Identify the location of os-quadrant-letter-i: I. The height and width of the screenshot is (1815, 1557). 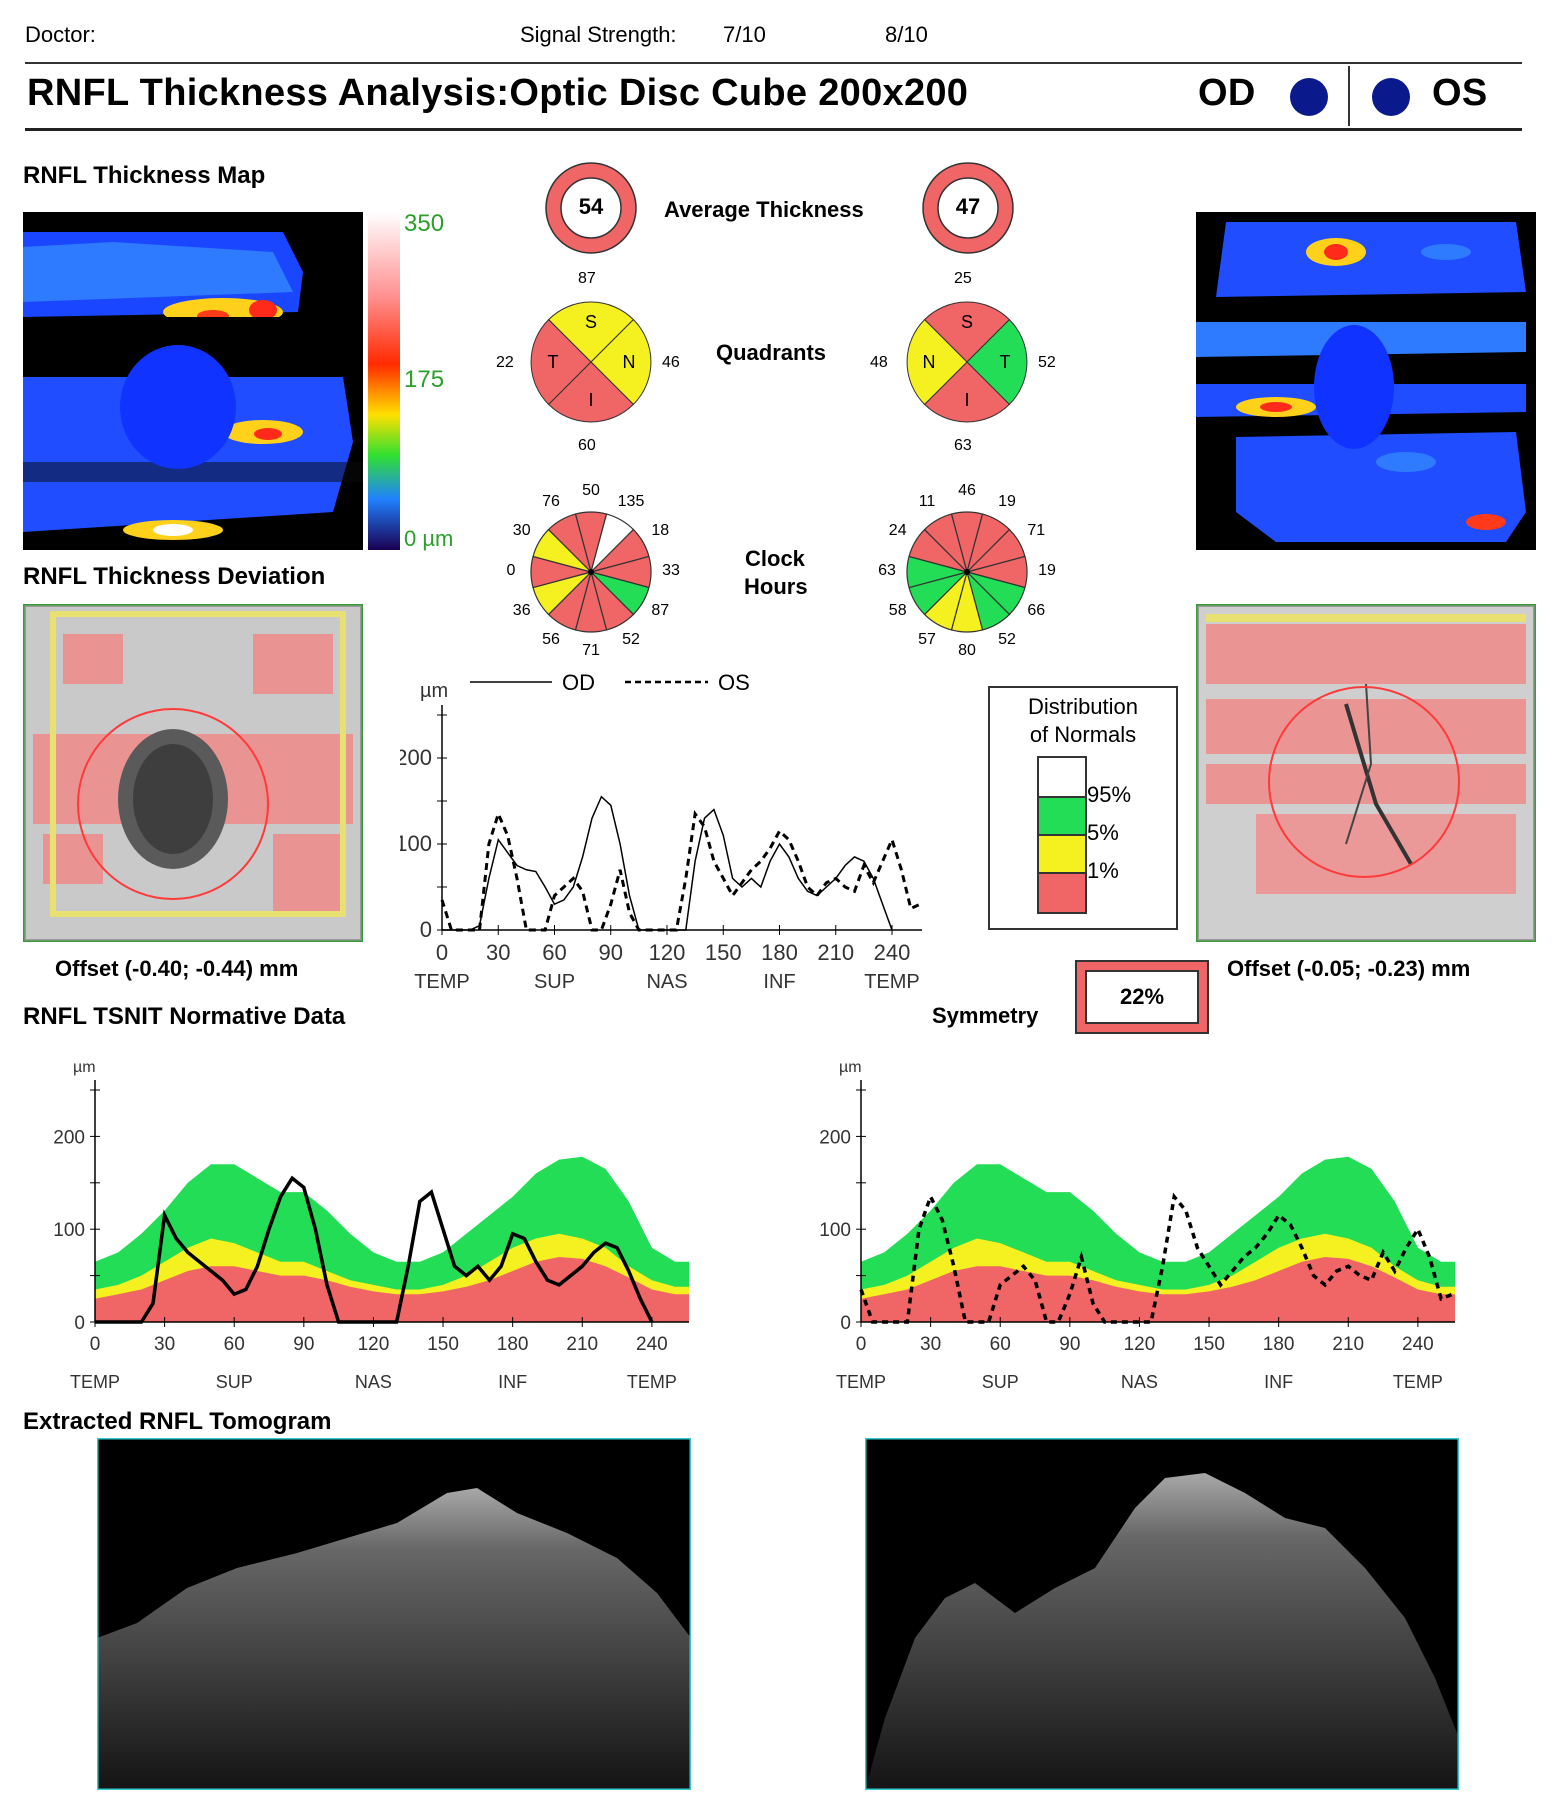
(966, 400).